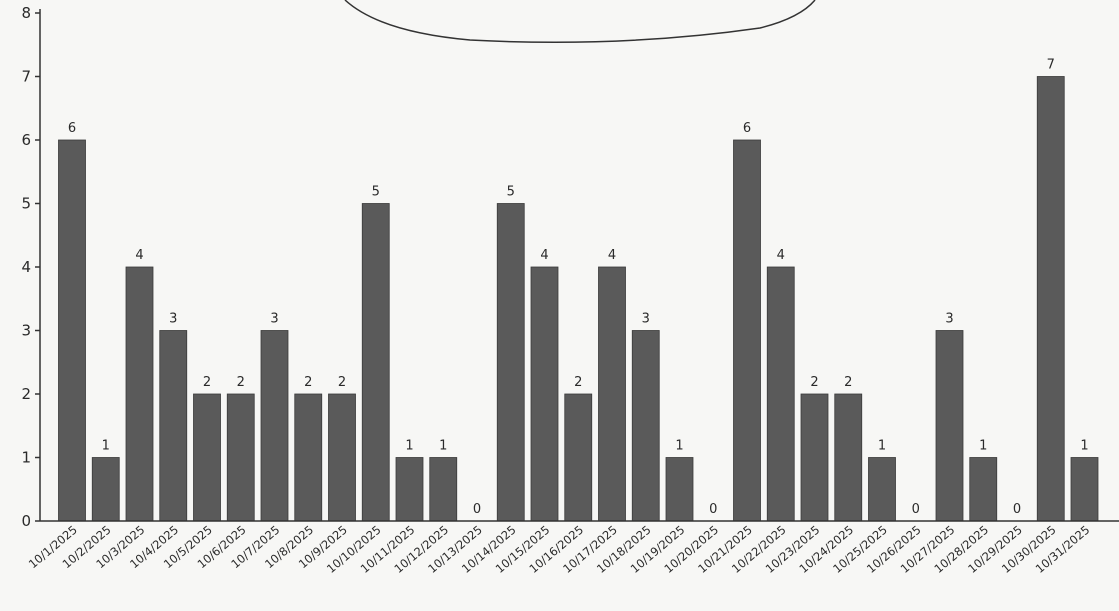  I want to click on decorative-curve, so click(580, 22).